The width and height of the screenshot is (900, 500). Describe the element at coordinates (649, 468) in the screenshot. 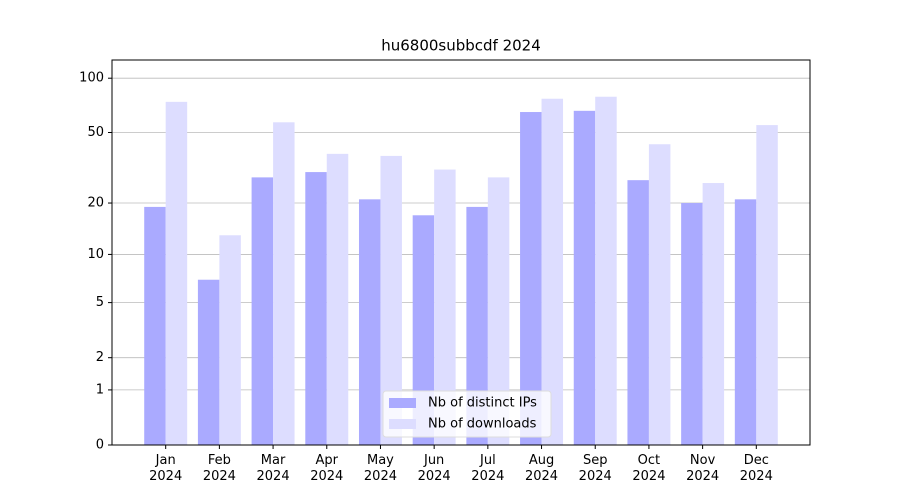

I see `x-tick-label: Oct 2024` at that location.